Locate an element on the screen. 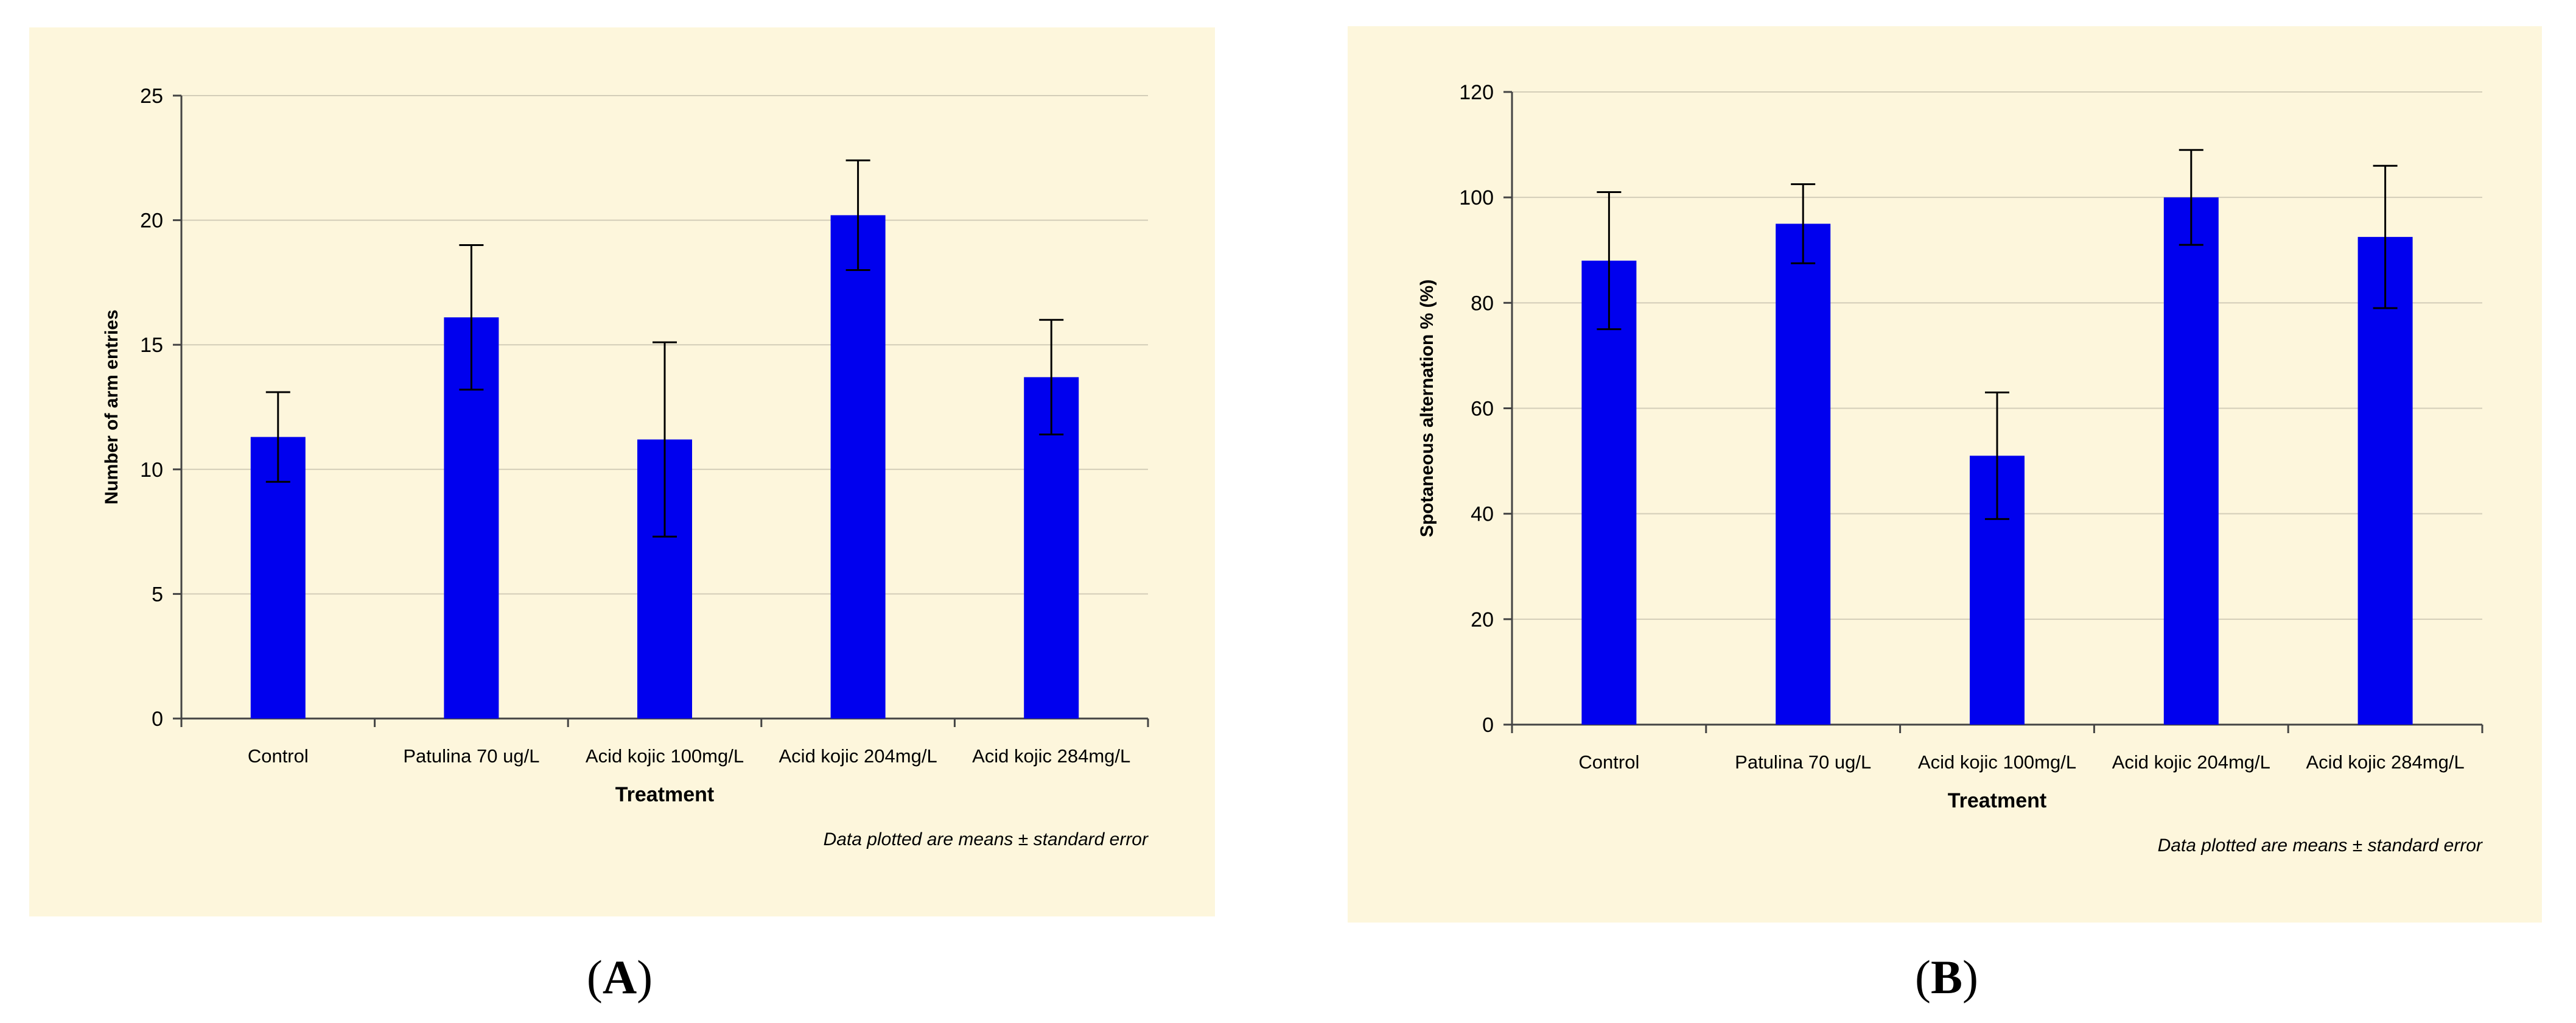  panel-caption-a: (A) is located at coordinates (619, 977).